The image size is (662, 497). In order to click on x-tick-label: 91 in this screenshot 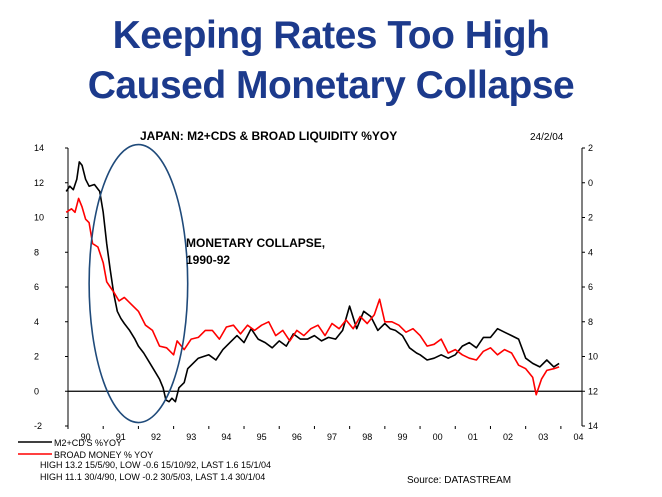, I will do `click(121, 437)`.